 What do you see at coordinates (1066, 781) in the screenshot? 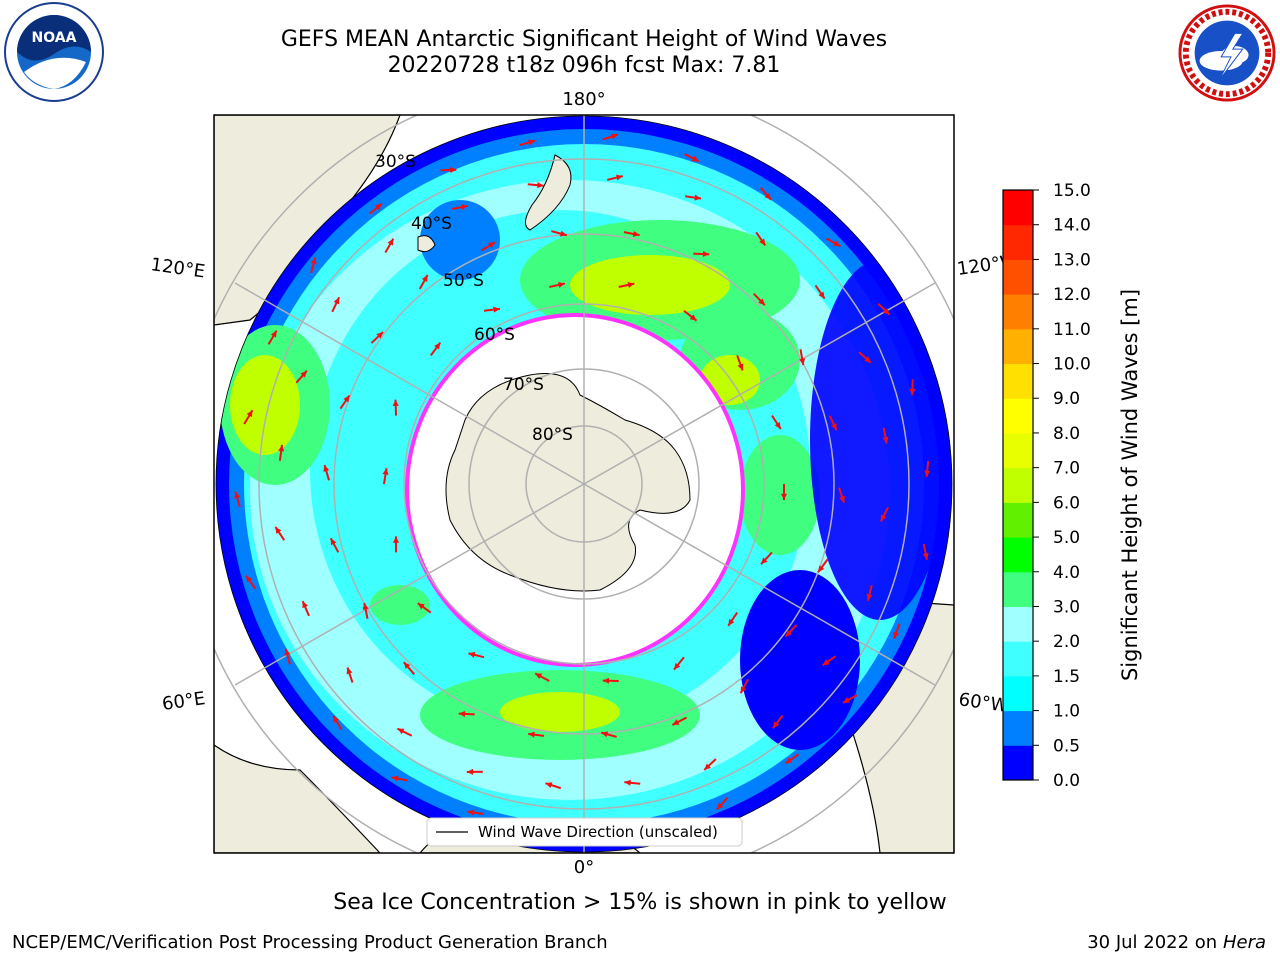
I see `colorbar-tick-label: 0.0` at bounding box center [1066, 781].